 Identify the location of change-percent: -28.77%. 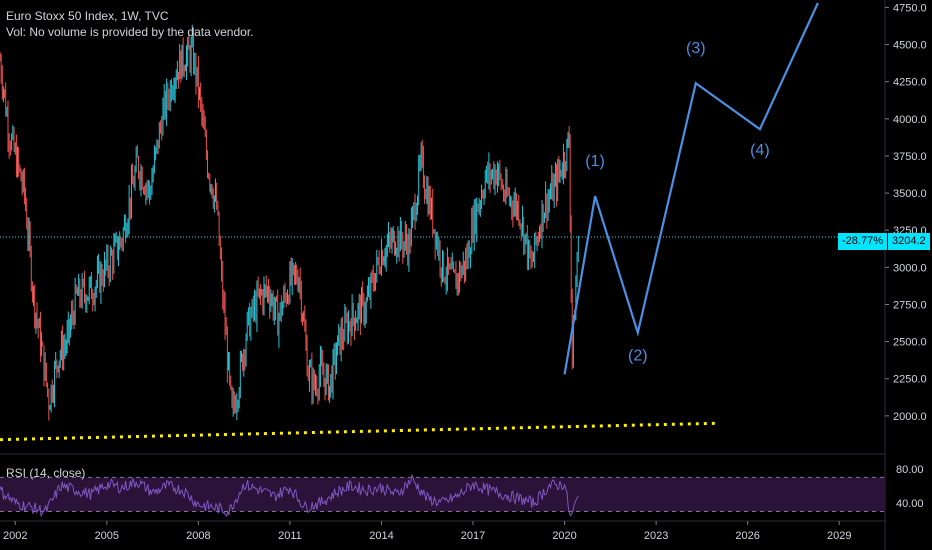
(862, 241).